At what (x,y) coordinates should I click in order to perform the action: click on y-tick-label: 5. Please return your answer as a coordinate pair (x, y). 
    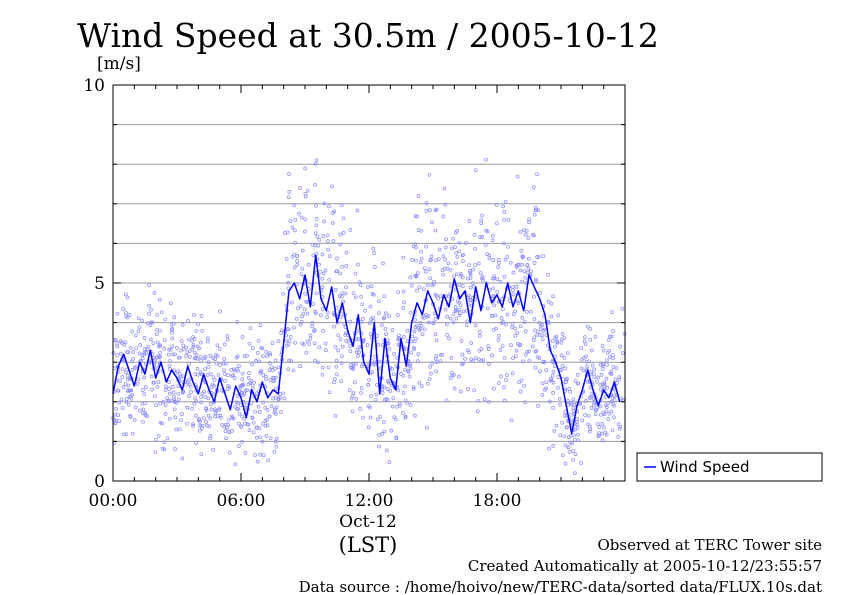
    Looking at the image, I should click on (99, 284).